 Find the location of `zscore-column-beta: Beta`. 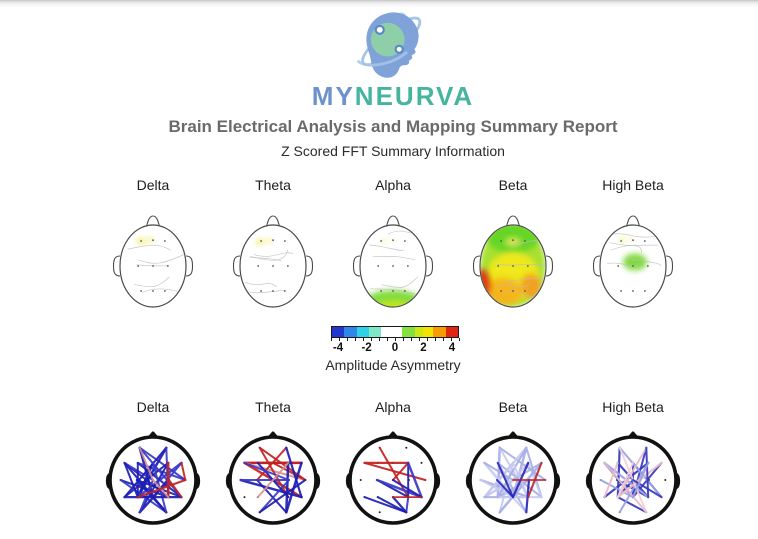

zscore-column-beta: Beta is located at coordinates (513, 244).